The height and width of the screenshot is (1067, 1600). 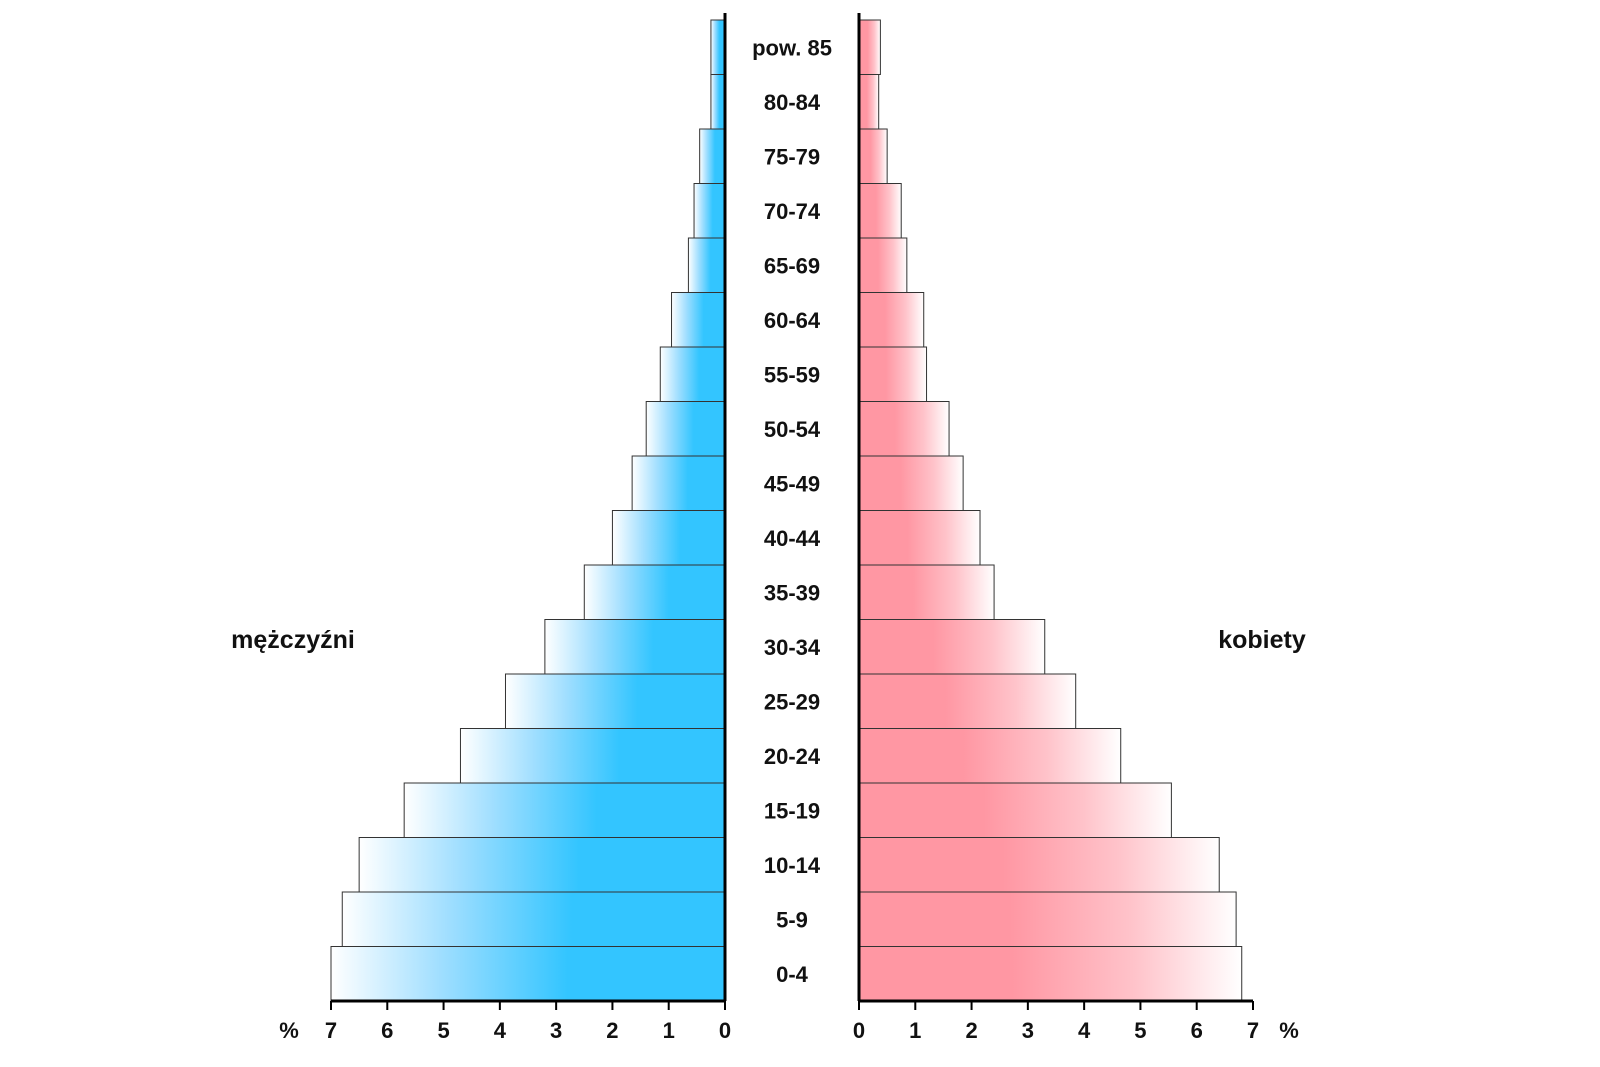 I want to click on female-x-tick-label: 2, so click(x=971, y=1030).